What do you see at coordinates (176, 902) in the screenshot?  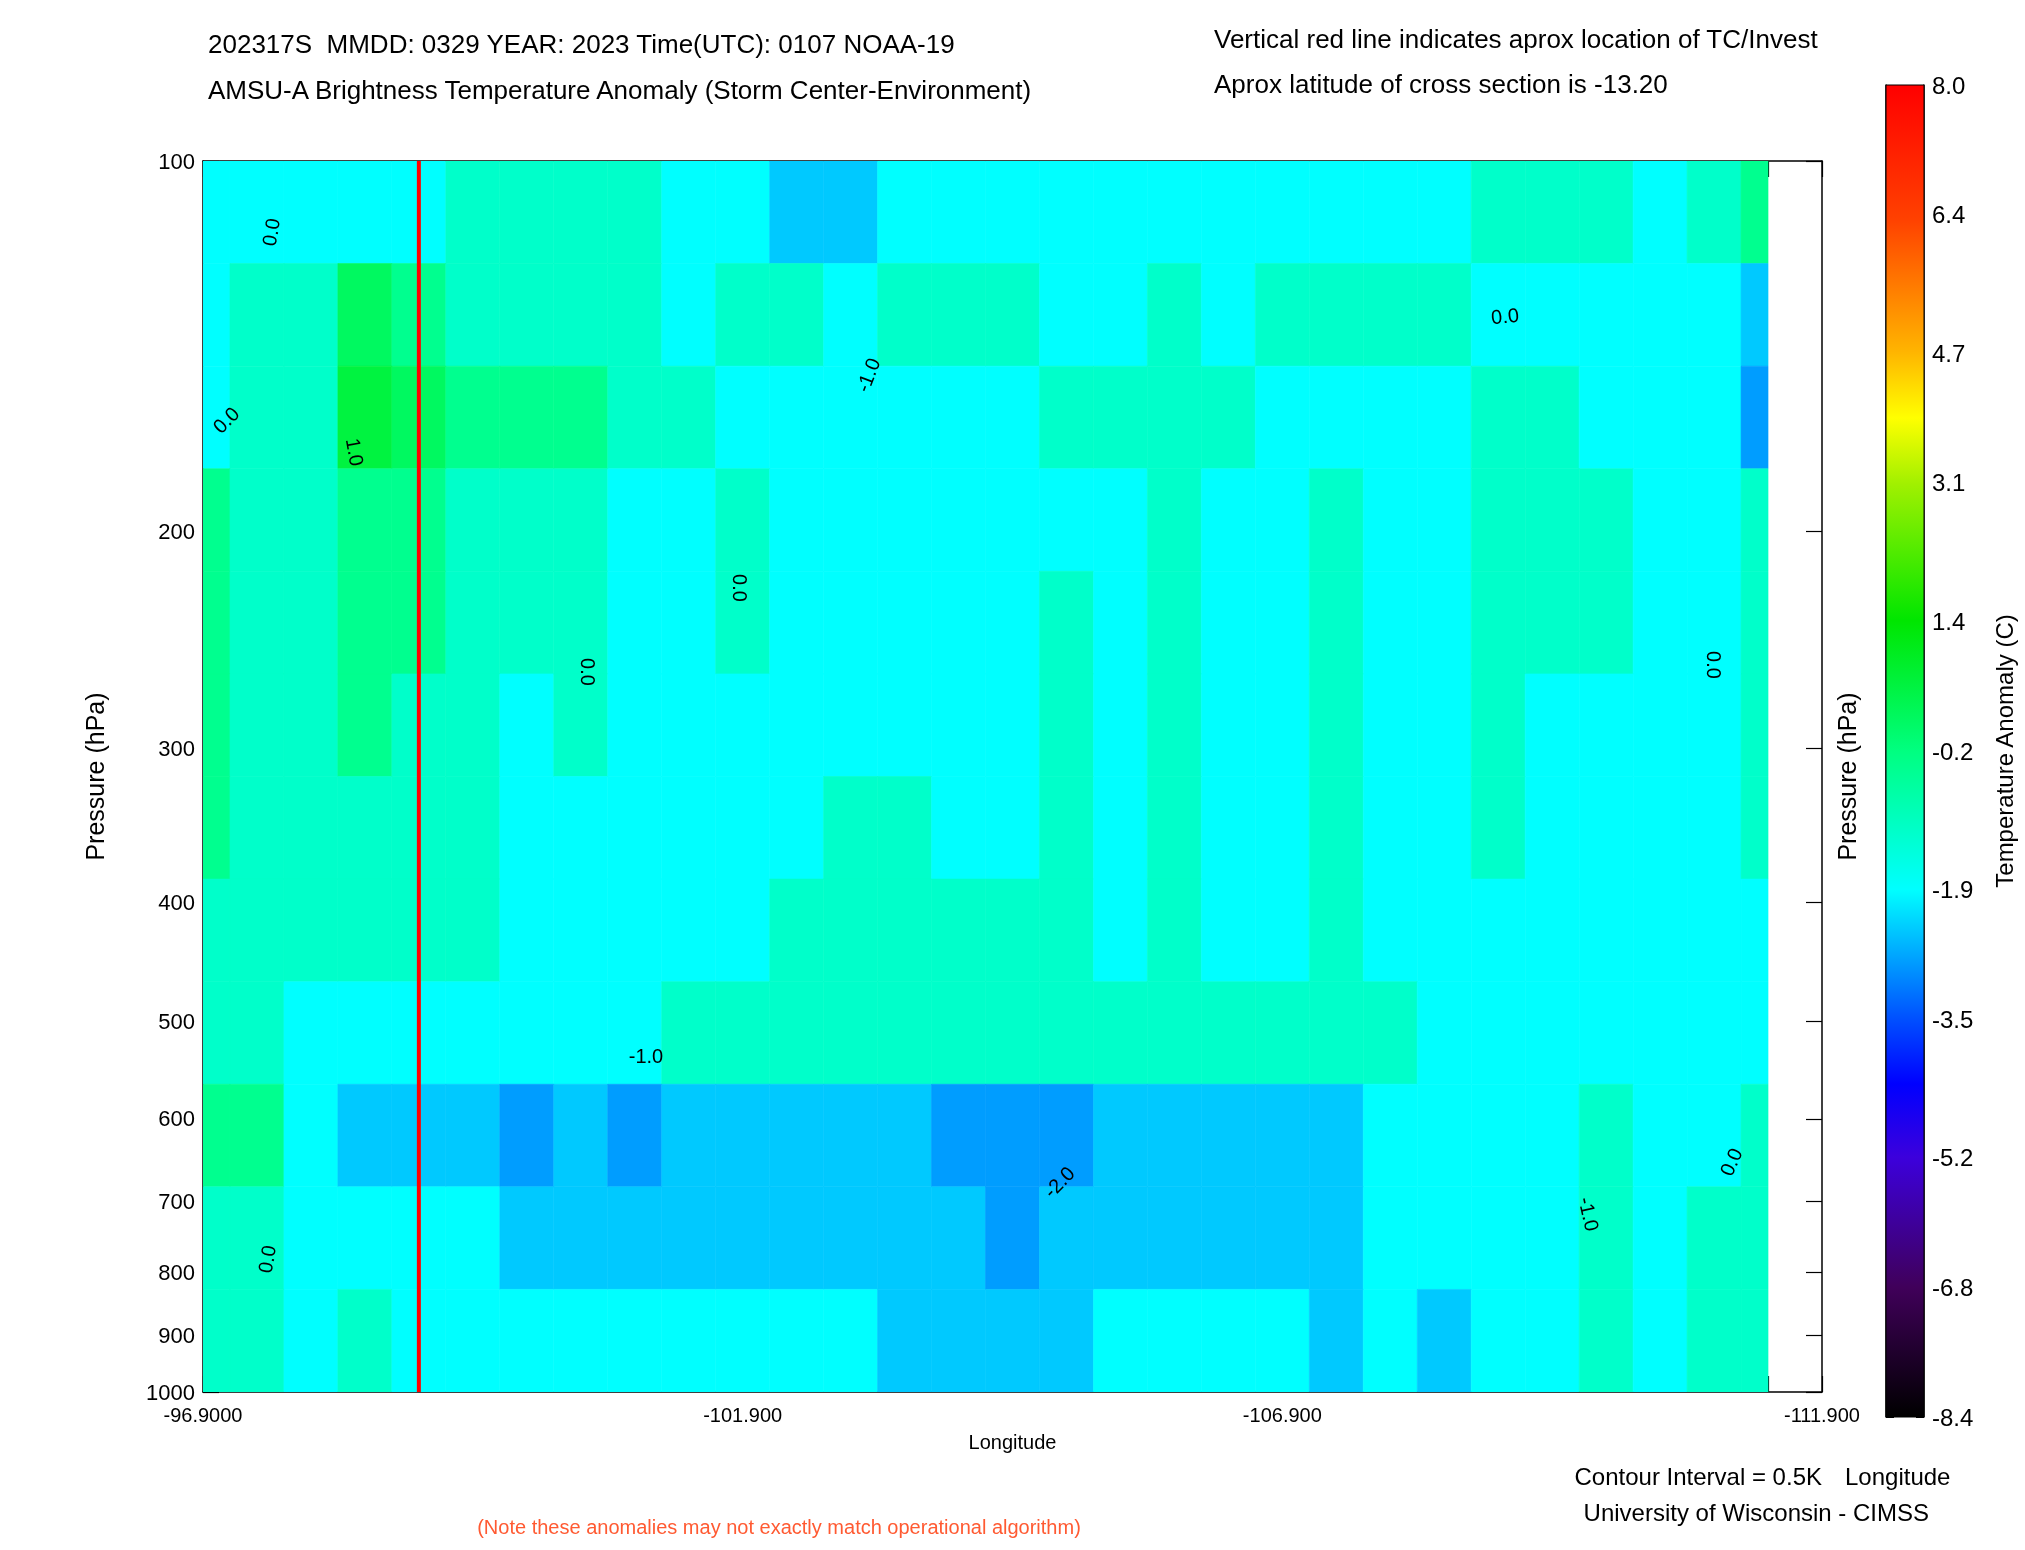 I see `y-tick-label: 400` at bounding box center [176, 902].